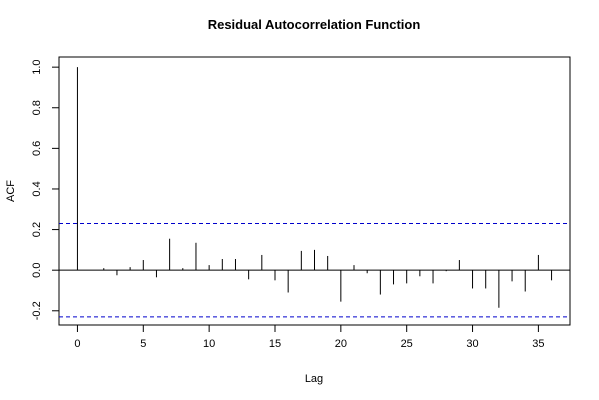 Image resolution: width=599 pixels, height=400 pixels. What do you see at coordinates (11, 191) in the screenshot?
I see `y-axis-label: ACF` at bounding box center [11, 191].